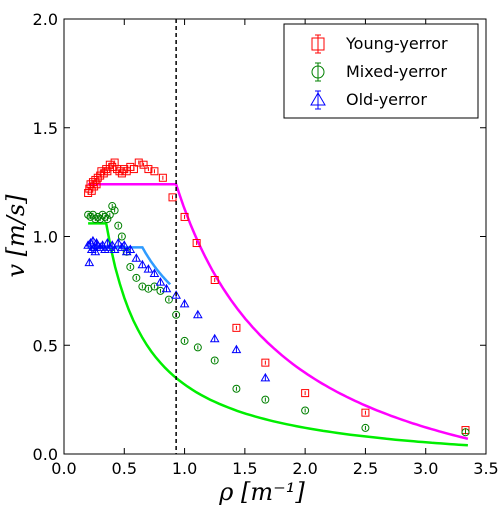 This screenshot has width=502, height=506. I want to click on legend-marker-young, so click(318, 44).